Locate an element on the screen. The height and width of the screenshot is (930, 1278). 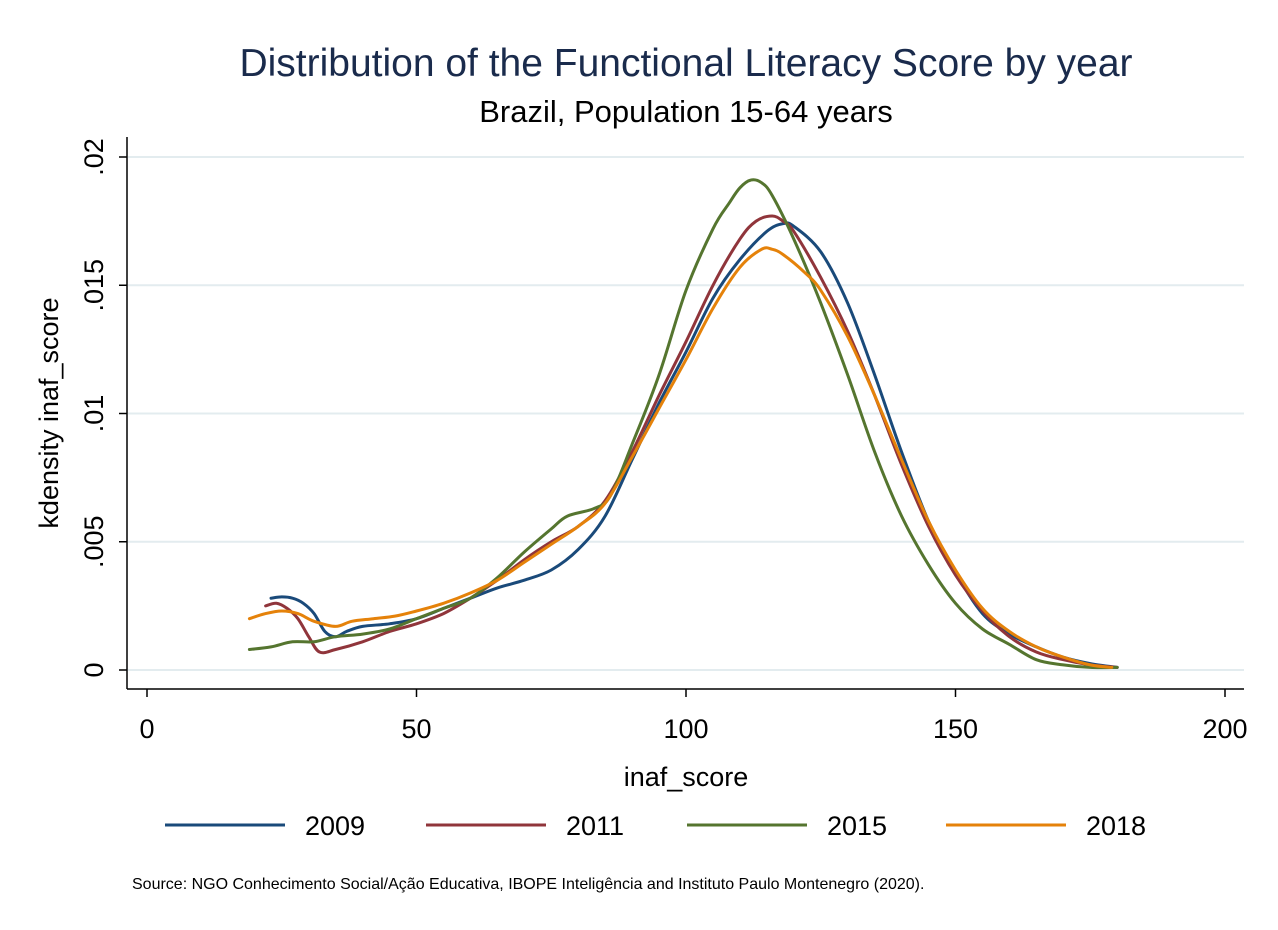
legend: 2009 2011 2015 2018 is located at coordinates (655, 826).